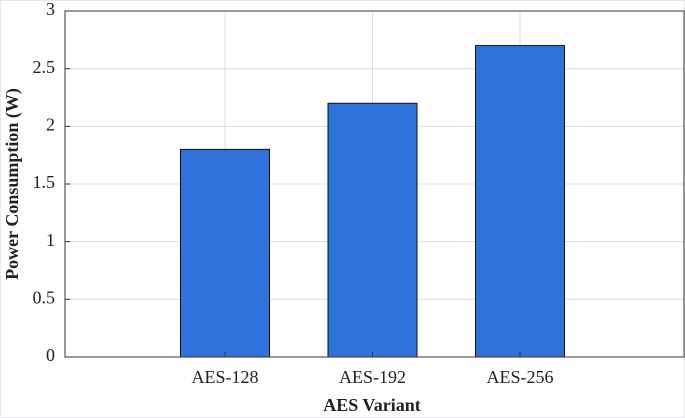 This screenshot has width=685, height=418. I want to click on x-axis-label: AES Variant, so click(372, 405).